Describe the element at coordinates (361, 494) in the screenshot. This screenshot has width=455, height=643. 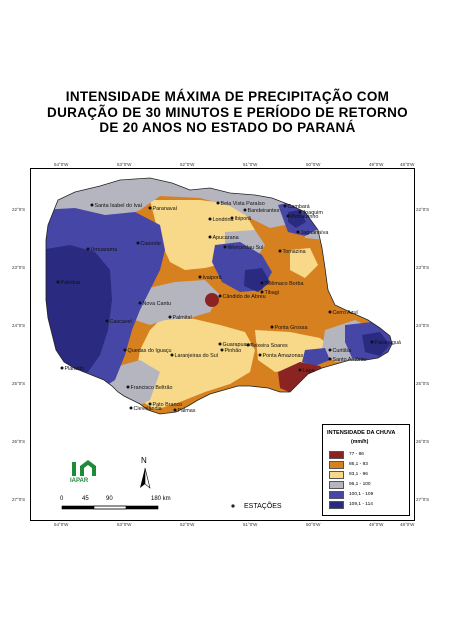
I see `legend-label: 100,1 - 109` at that location.